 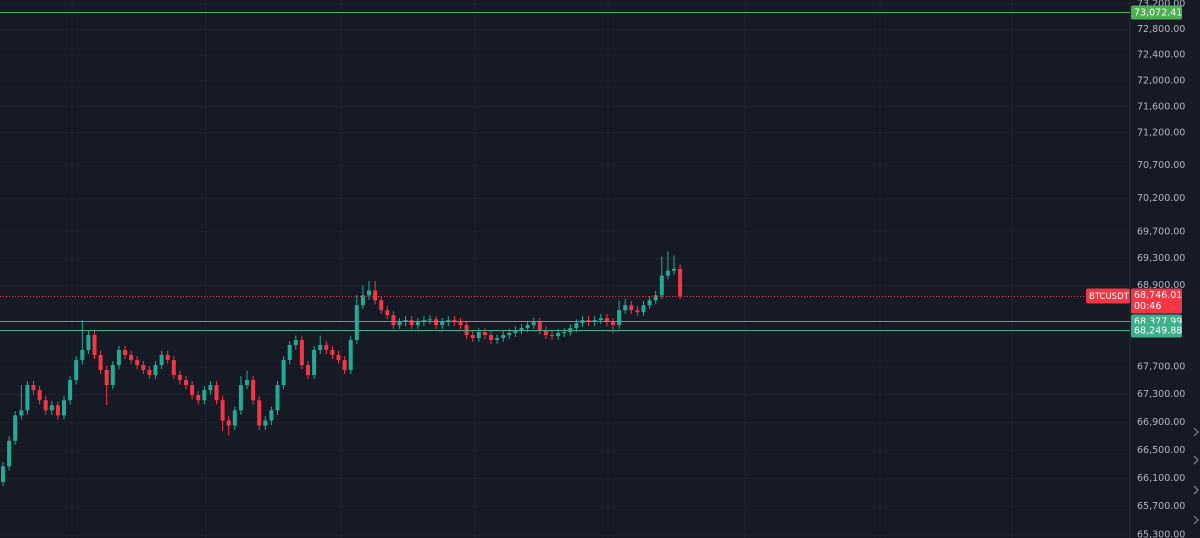 What do you see at coordinates (1161, 394) in the screenshot?
I see `y-tick-label: 67,300.00` at bounding box center [1161, 394].